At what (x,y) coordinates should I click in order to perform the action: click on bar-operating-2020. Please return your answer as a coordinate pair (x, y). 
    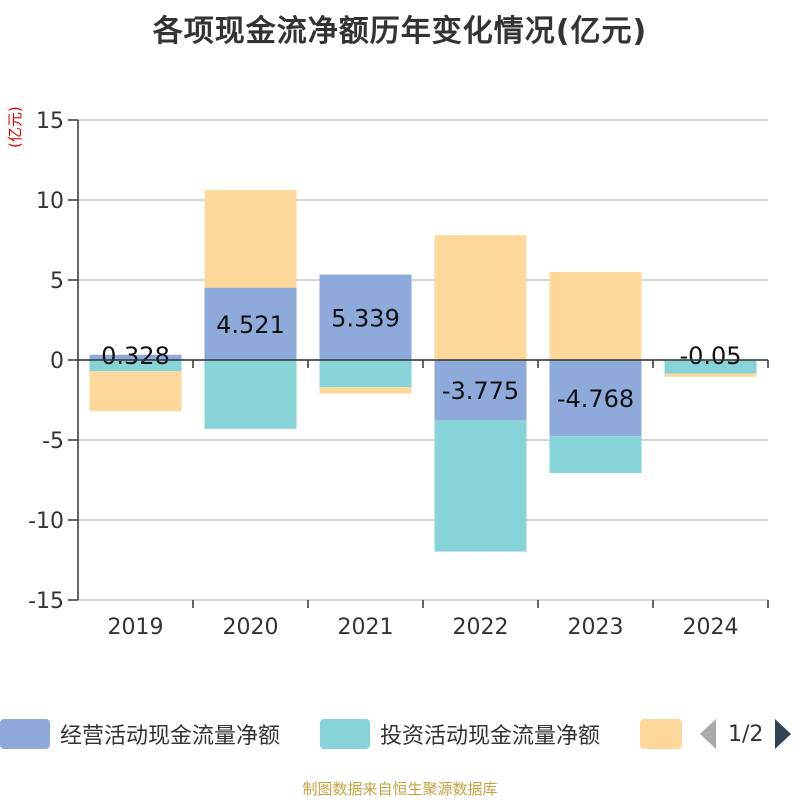
    Looking at the image, I should click on (250, 323).